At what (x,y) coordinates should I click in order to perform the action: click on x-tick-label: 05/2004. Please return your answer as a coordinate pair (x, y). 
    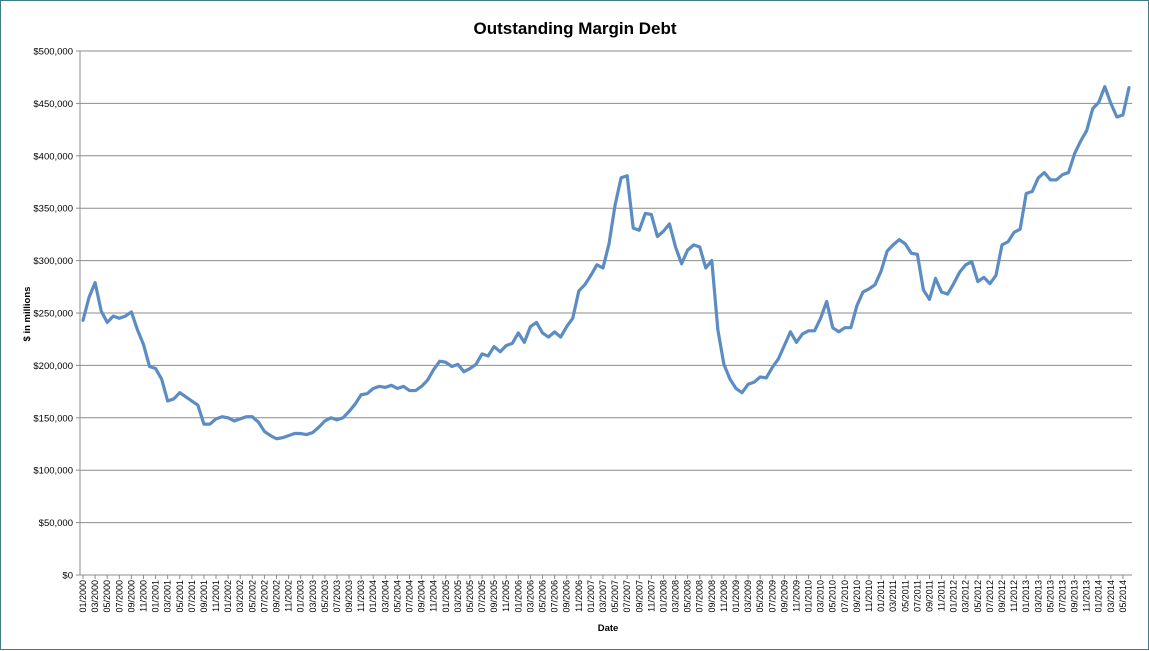
    Looking at the image, I should click on (397, 596).